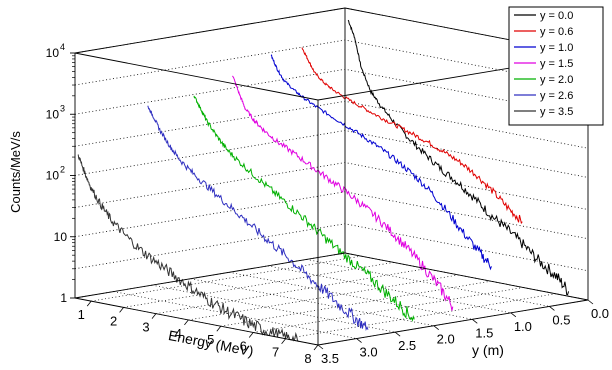 The height and width of the screenshot is (370, 612). What do you see at coordinates (484, 332) in the screenshot?
I see `y-tick-label: 1.5` at bounding box center [484, 332].